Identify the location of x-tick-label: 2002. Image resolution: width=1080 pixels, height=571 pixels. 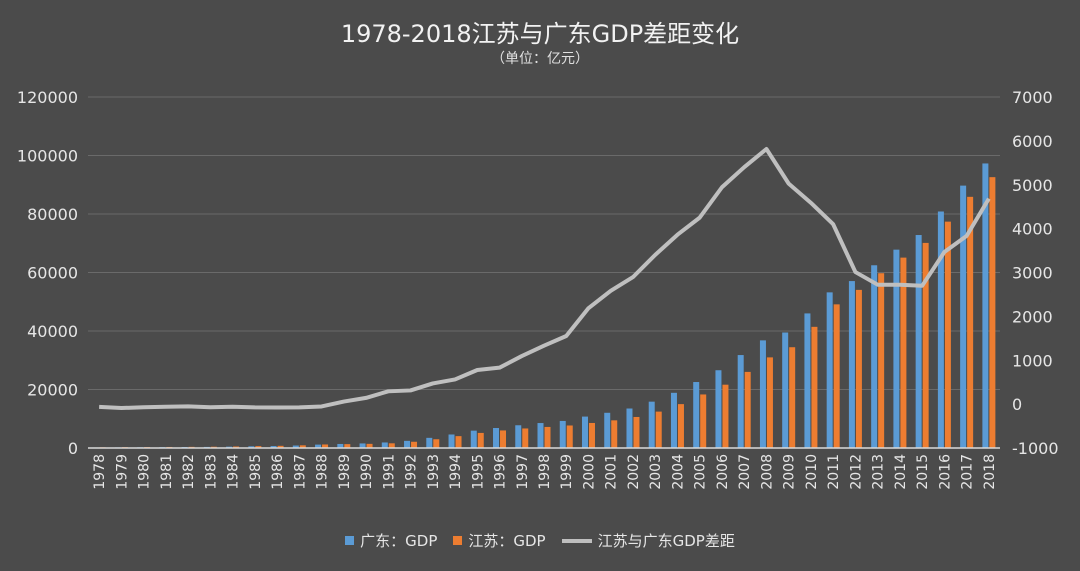
(634, 472).